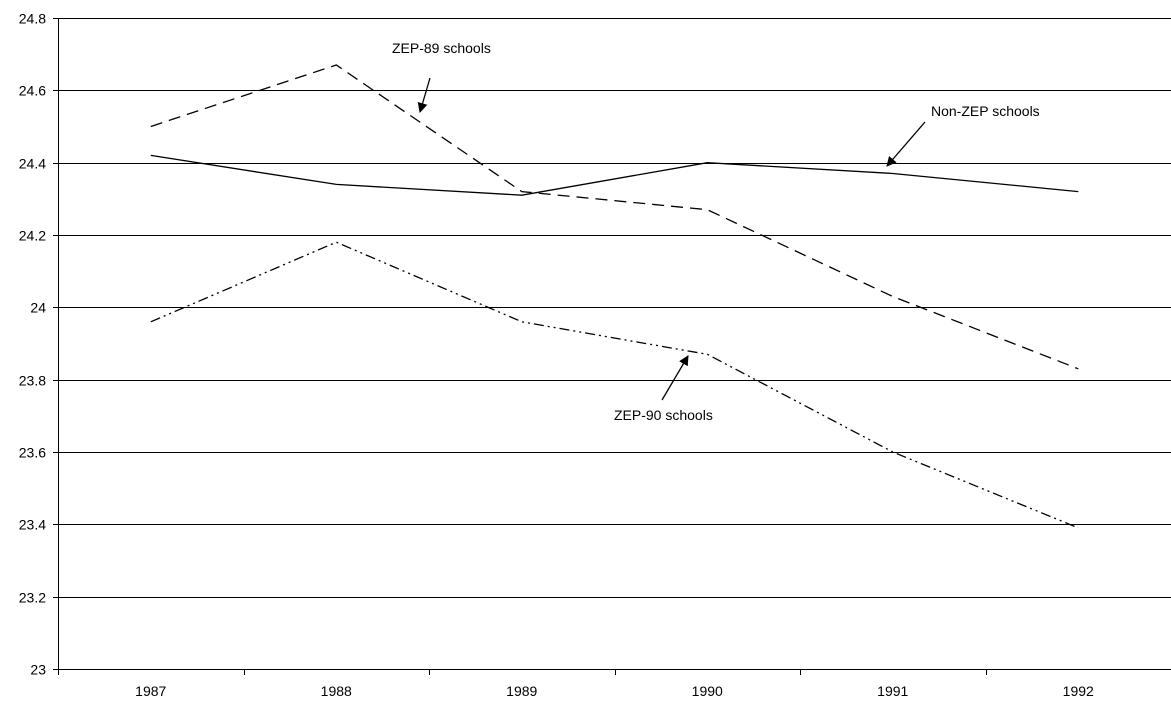 This screenshot has height=709, width=1171. What do you see at coordinates (441, 48) in the screenshot?
I see `annotation-label: ZEP-89 schools` at bounding box center [441, 48].